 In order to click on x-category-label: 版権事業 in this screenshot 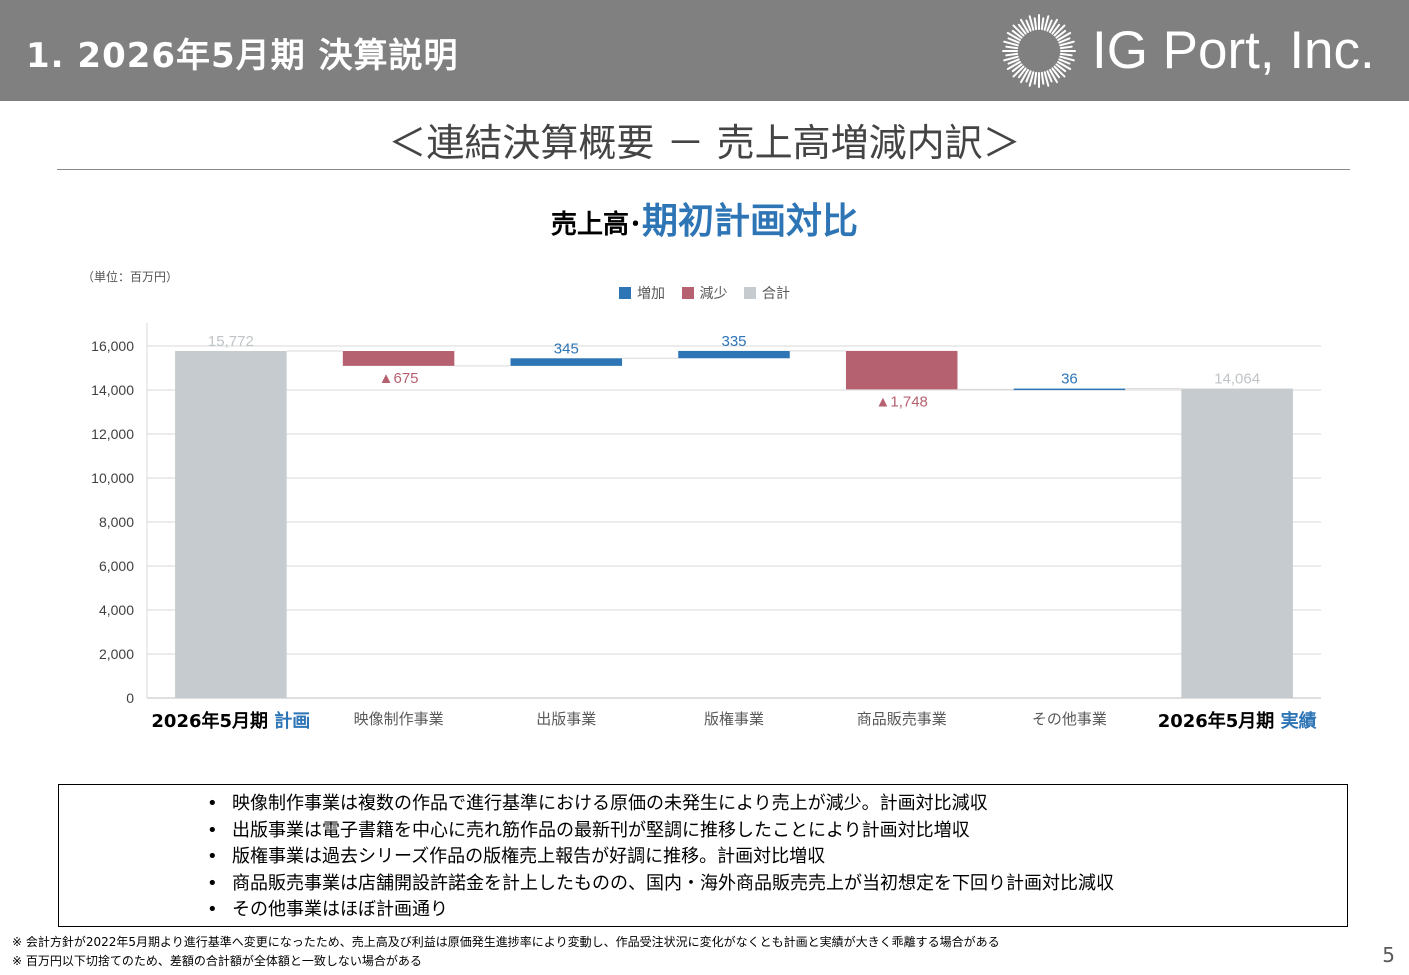, I will do `click(734, 719)`.